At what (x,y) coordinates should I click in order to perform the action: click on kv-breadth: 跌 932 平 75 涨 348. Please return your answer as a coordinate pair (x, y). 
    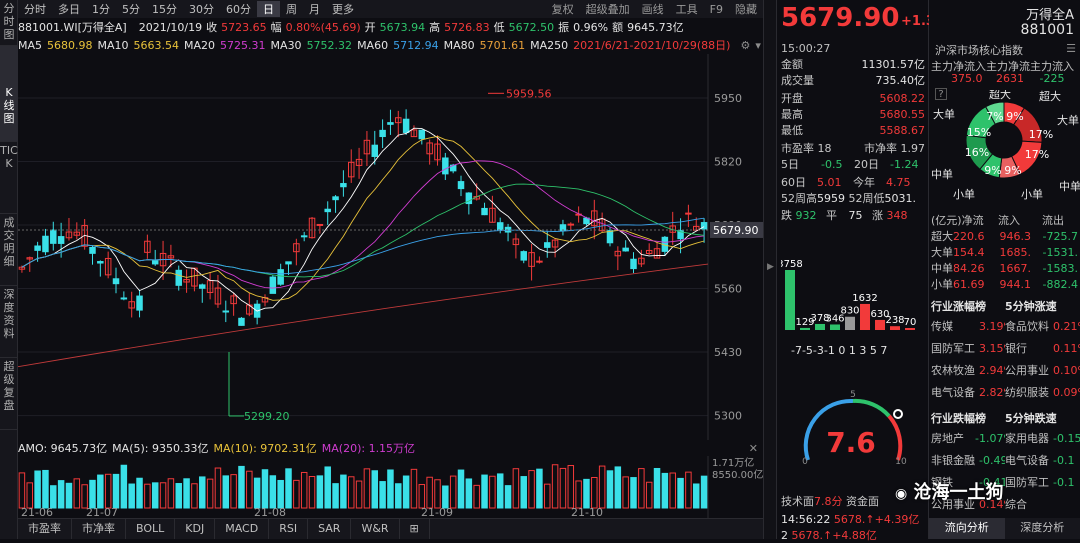
    Looking at the image, I should click on (853, 216).